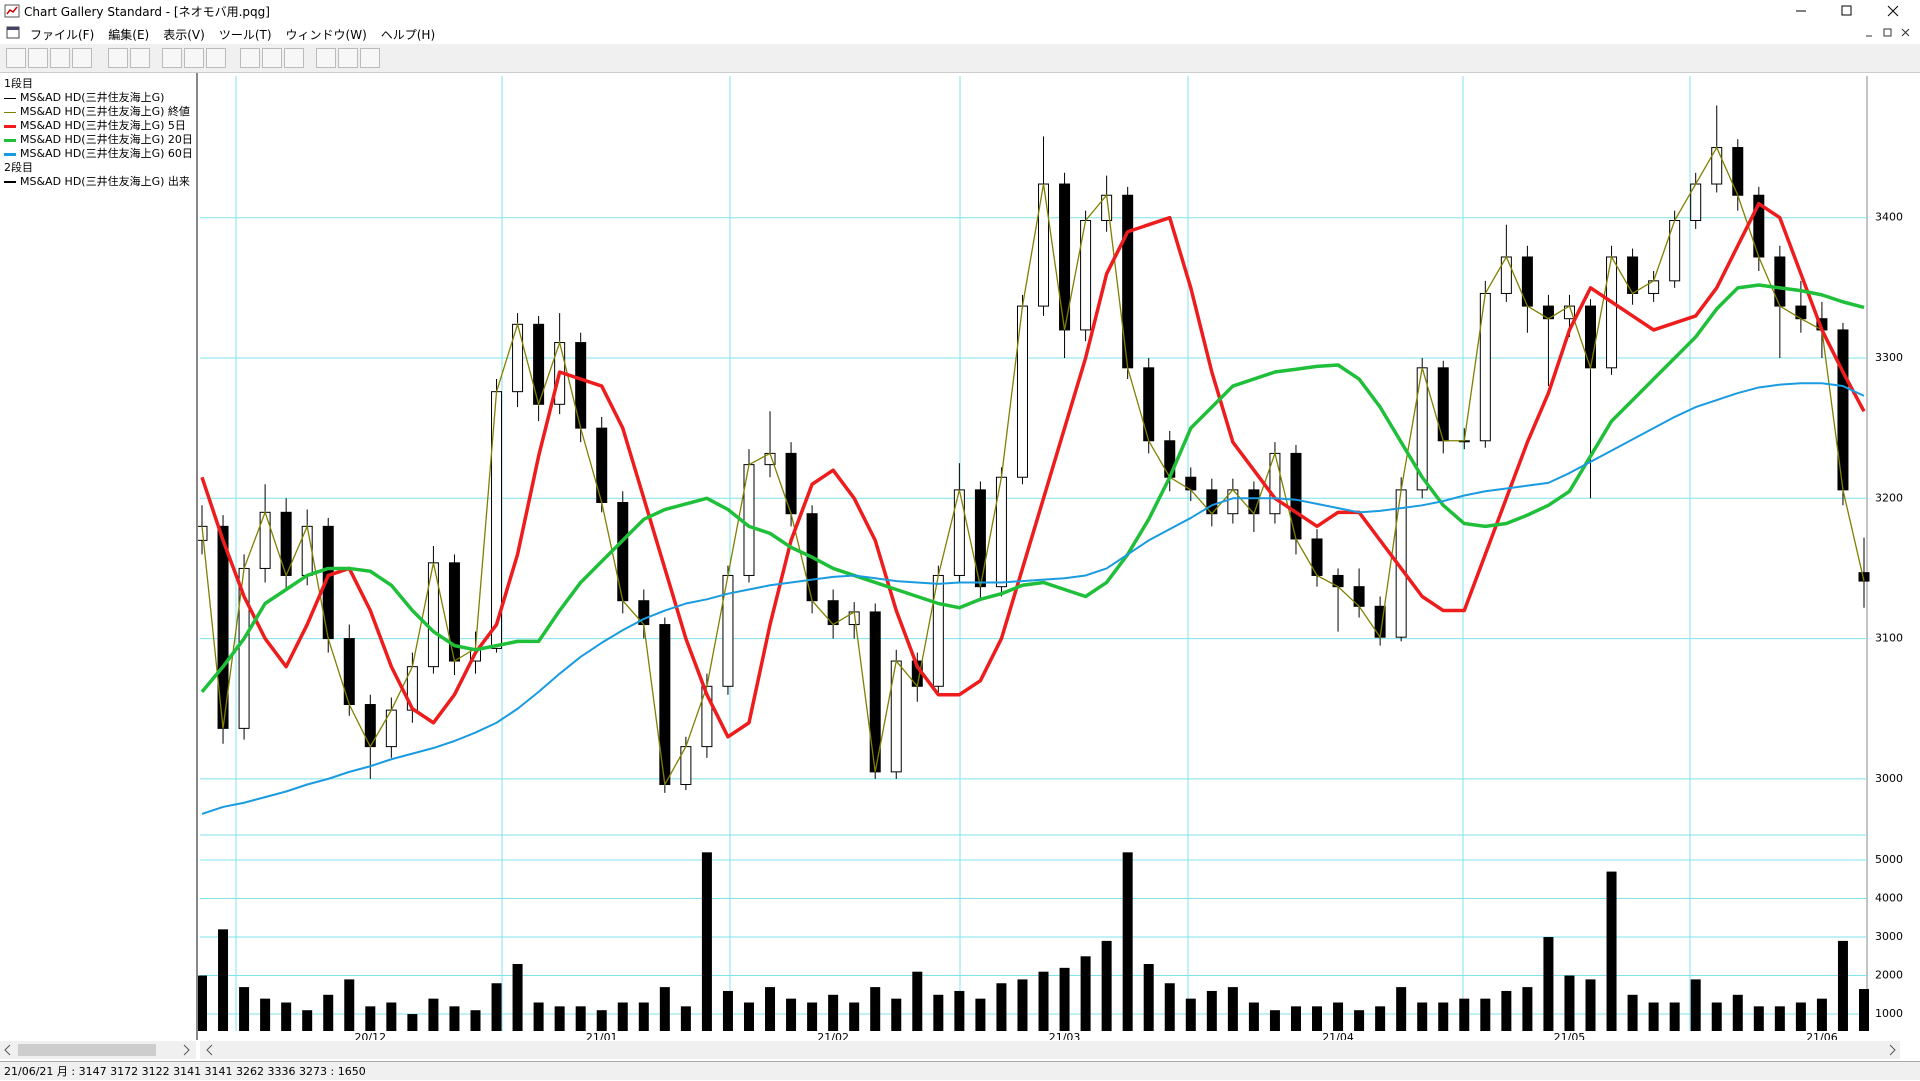 The image size is (1920, 1081). I want to click on window-controls, so click(1847, 11).